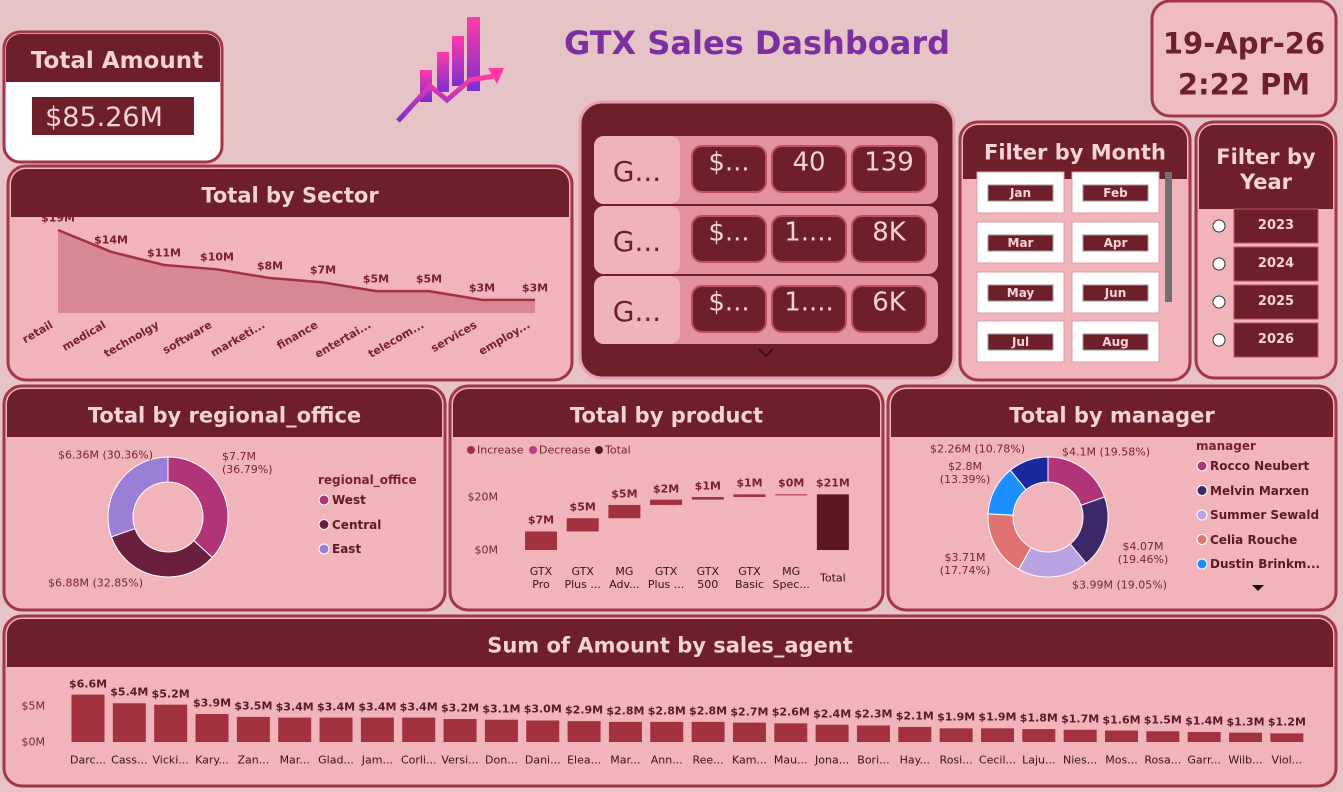  What do you see at coordinates (1276, 340) in the screenshot?
I see `year-option-label: 2026` at bounding box center [1276, 340].